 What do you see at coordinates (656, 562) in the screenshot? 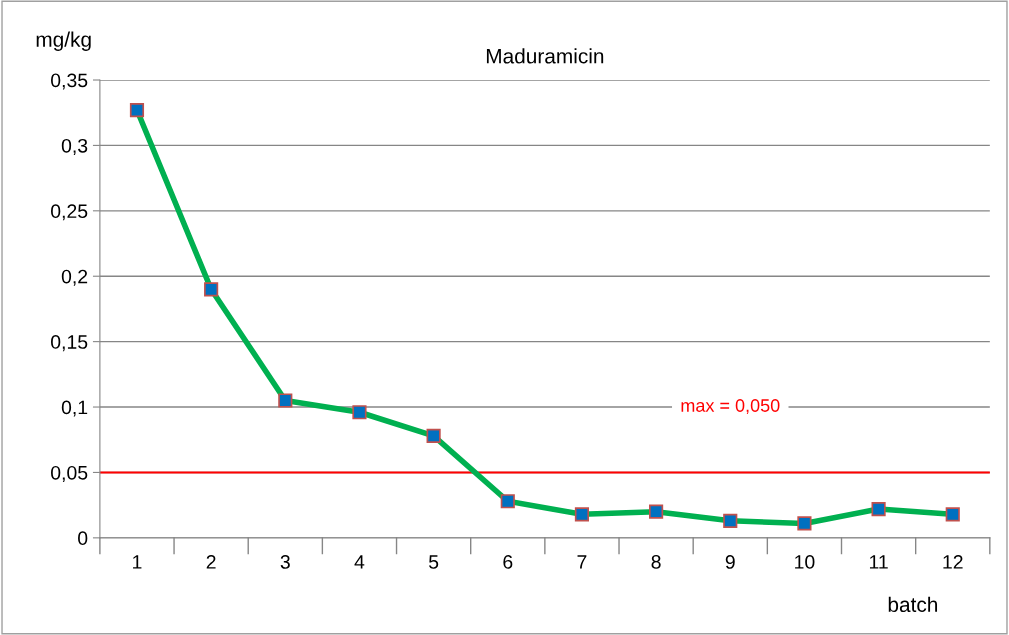
I see `x-tick-label: 8` at bounding box center [656, 562].